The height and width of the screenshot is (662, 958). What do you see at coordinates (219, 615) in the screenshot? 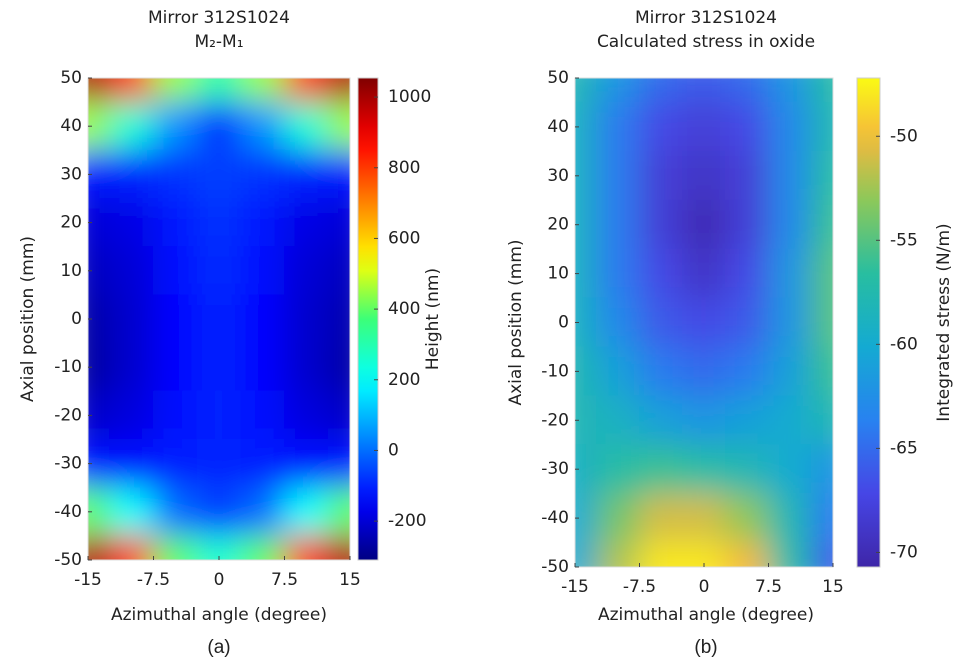
I see `x-axis-label: Azimuthal angle (degree)` at bounding box center [219, 615].